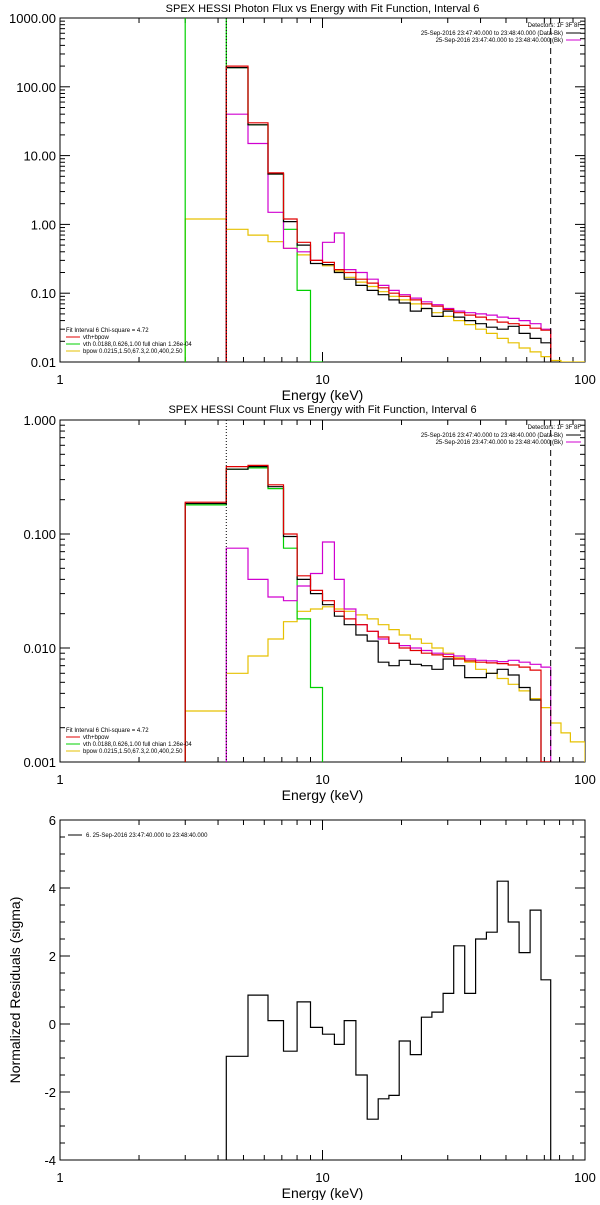  I want to click on y-tick-label: 0.100, so click(39, 534).